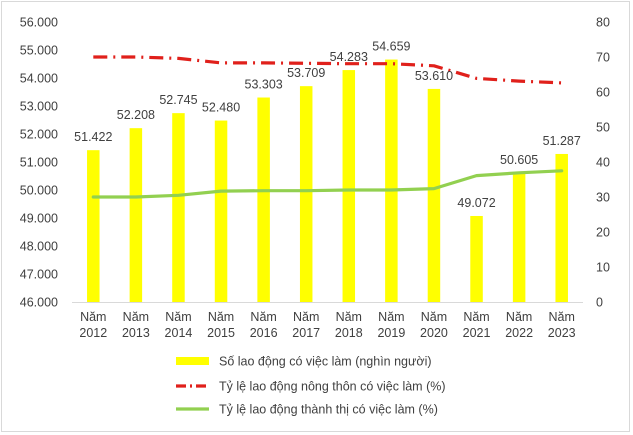 The height and width of the screenshot is (435, 633). What do you see at coordinates (349, 57) in the screenshot?
I see `bar-data-label: 54.283` at bounding box center [349, 57].